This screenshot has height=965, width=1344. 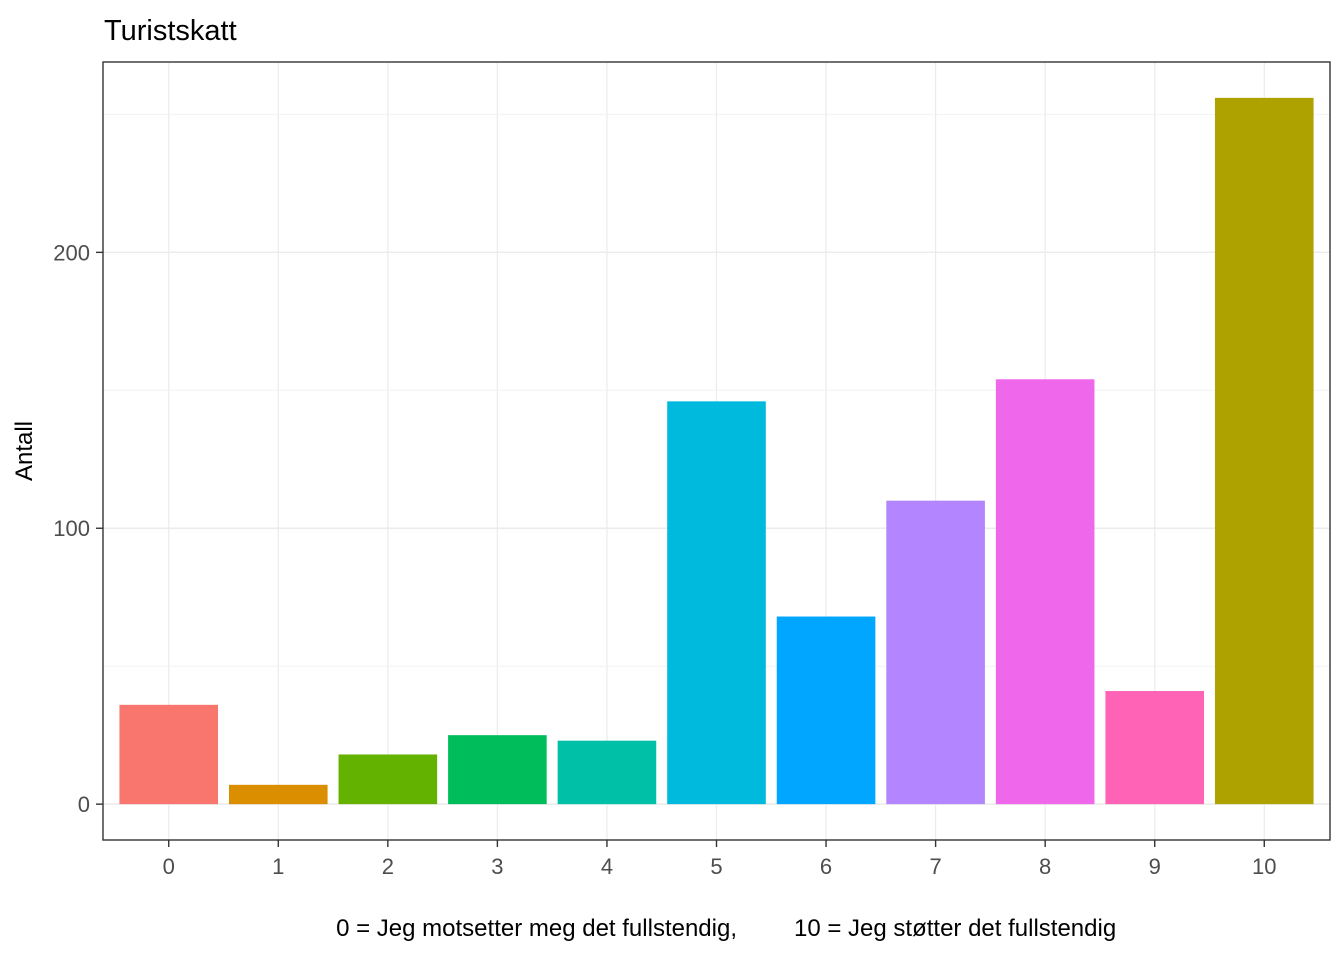 I want to click on x-axis-label-left: 0 = Jeg motsetter meg det fullstendig,, so click(x=536, y=928).